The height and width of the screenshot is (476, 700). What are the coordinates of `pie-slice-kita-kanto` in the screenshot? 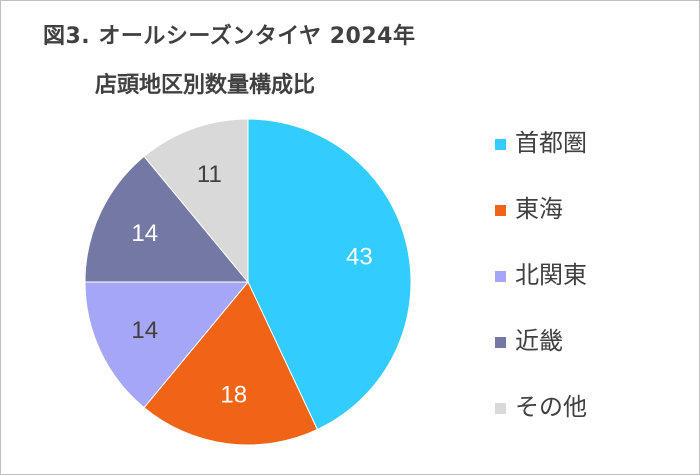 It's located at (167, 345).